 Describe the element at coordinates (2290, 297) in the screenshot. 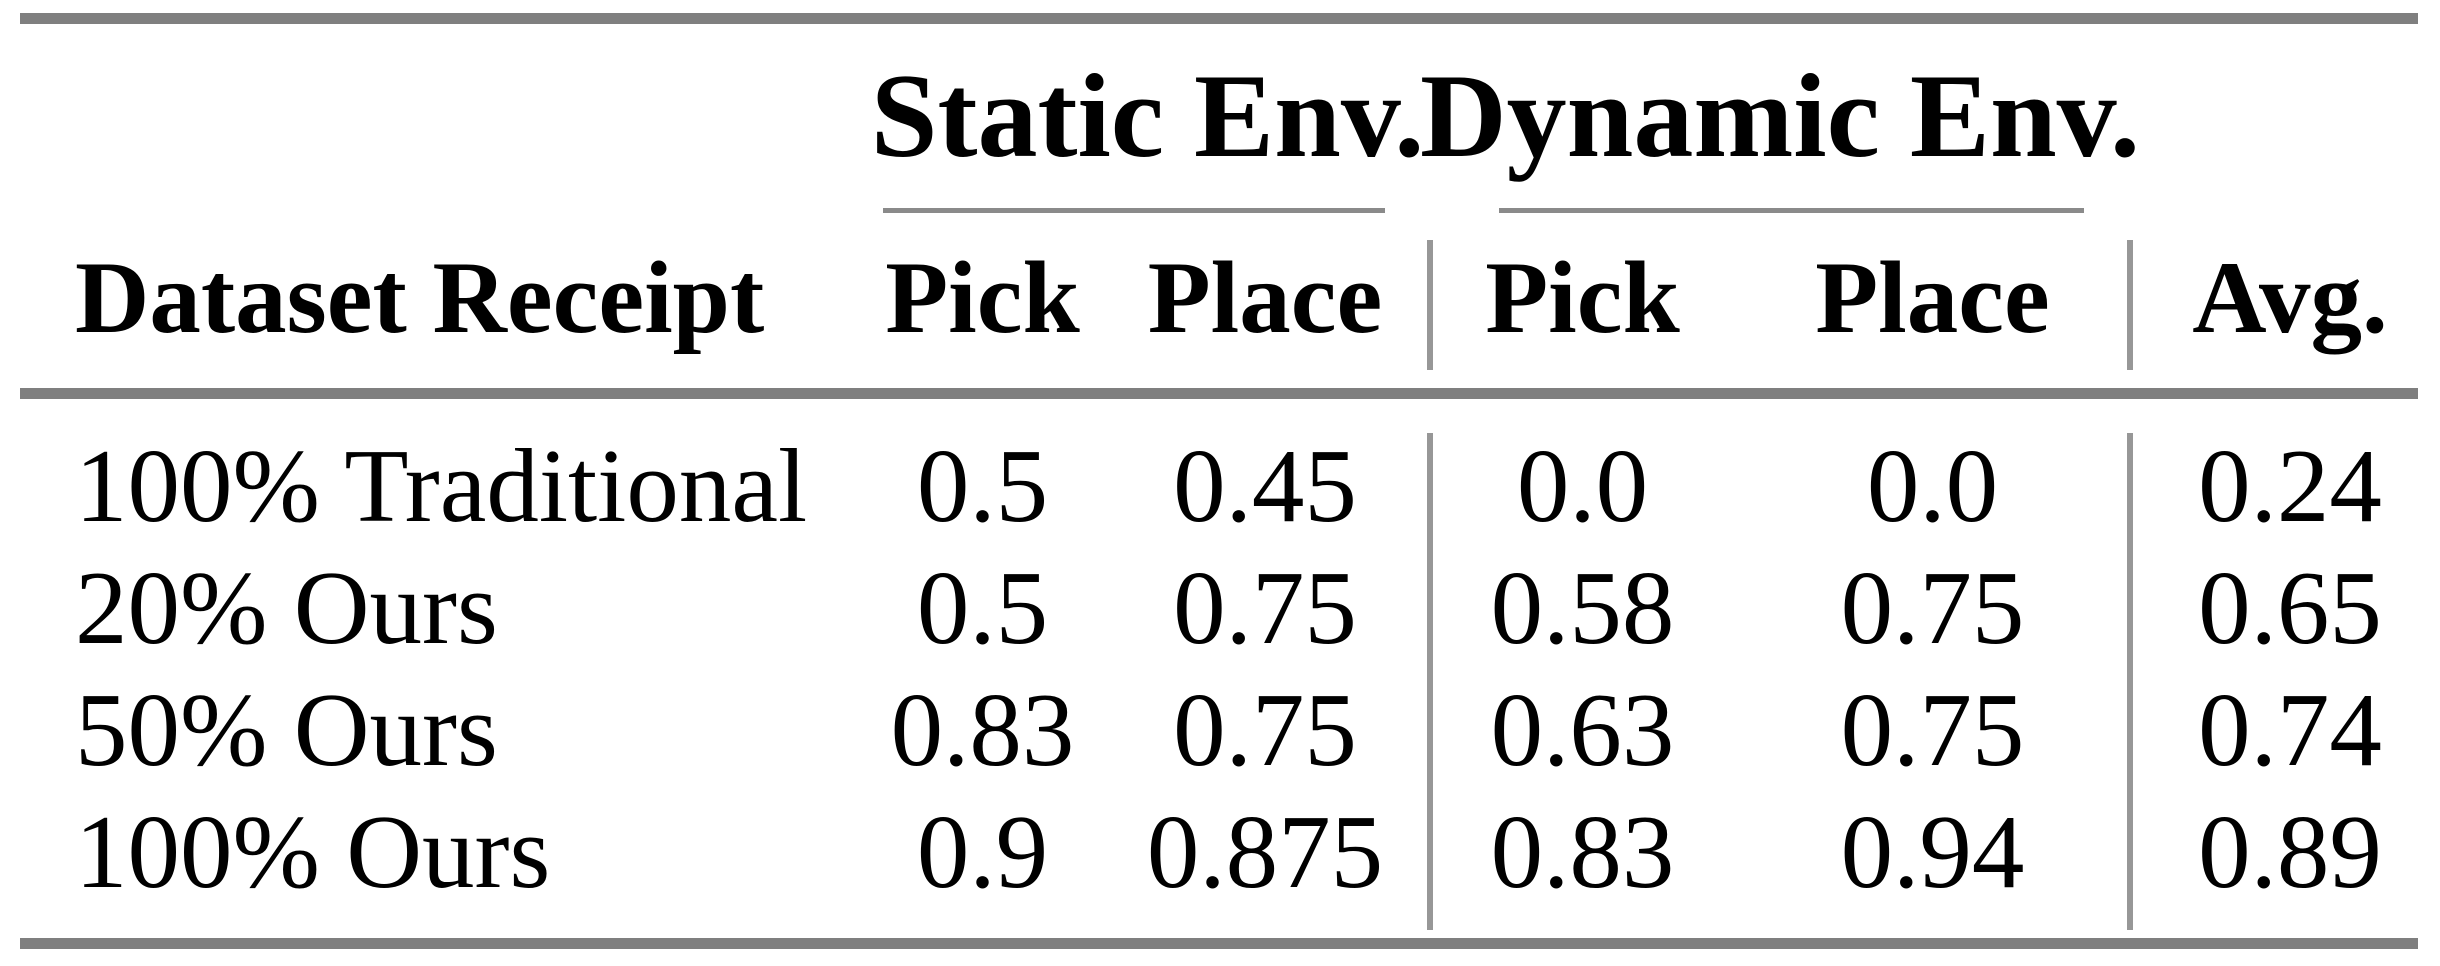

I see `column-header-avg: Avg.` at that location.